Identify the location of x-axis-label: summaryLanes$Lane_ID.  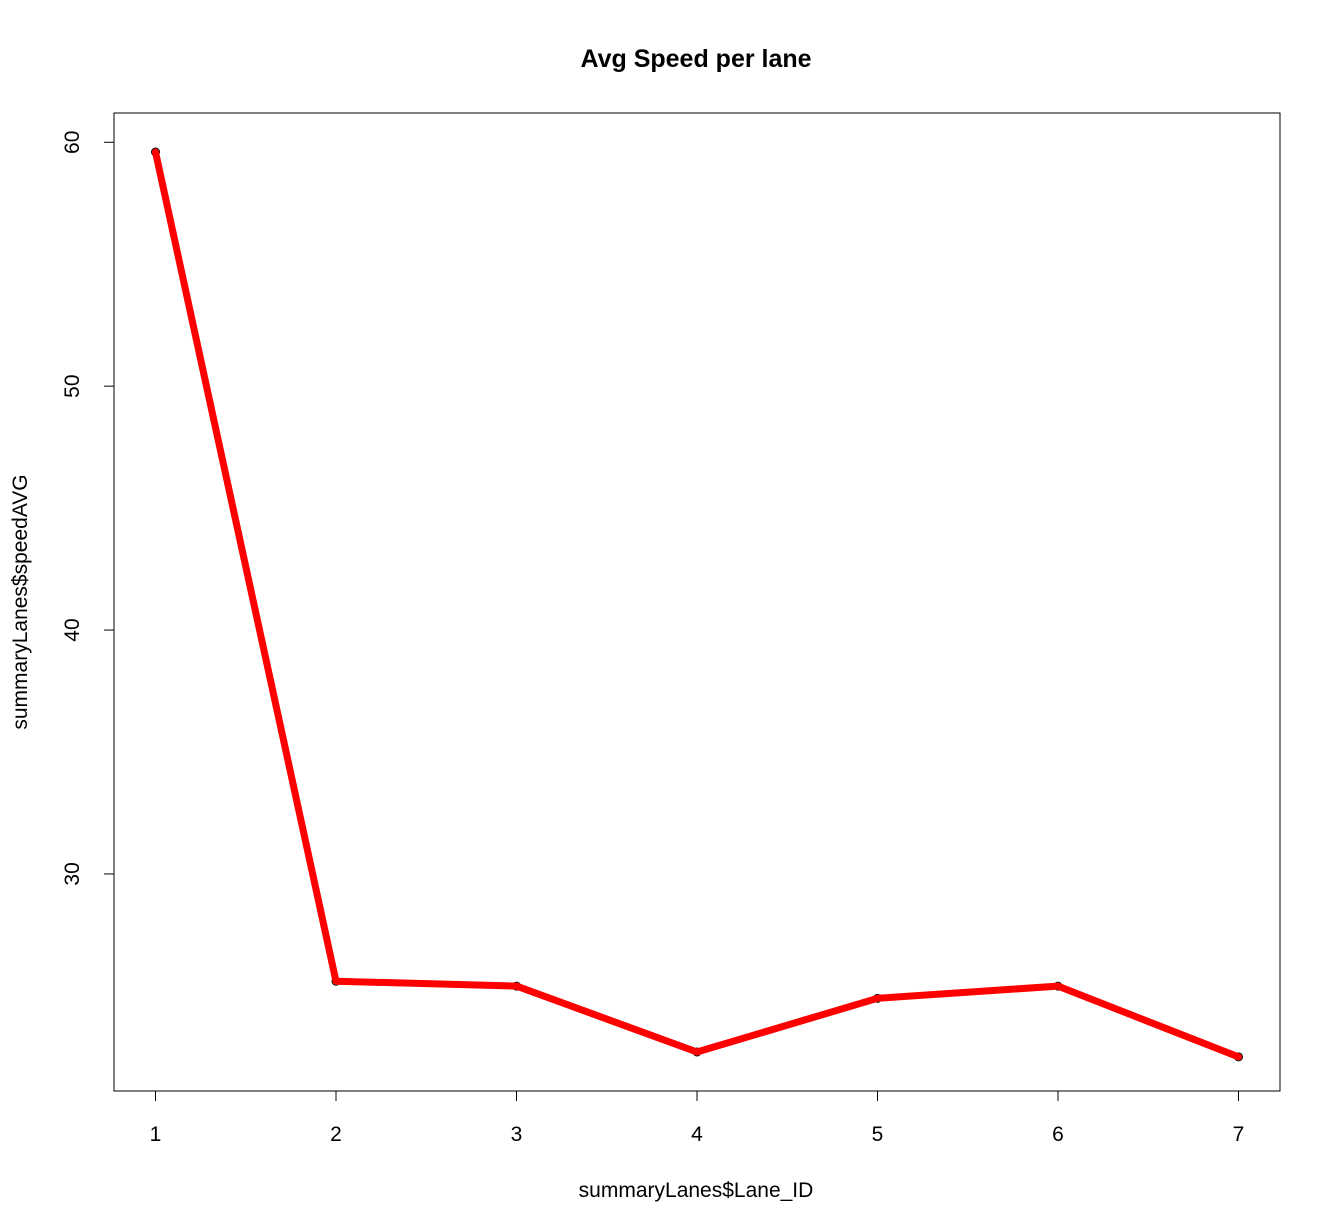
(696, 1190).